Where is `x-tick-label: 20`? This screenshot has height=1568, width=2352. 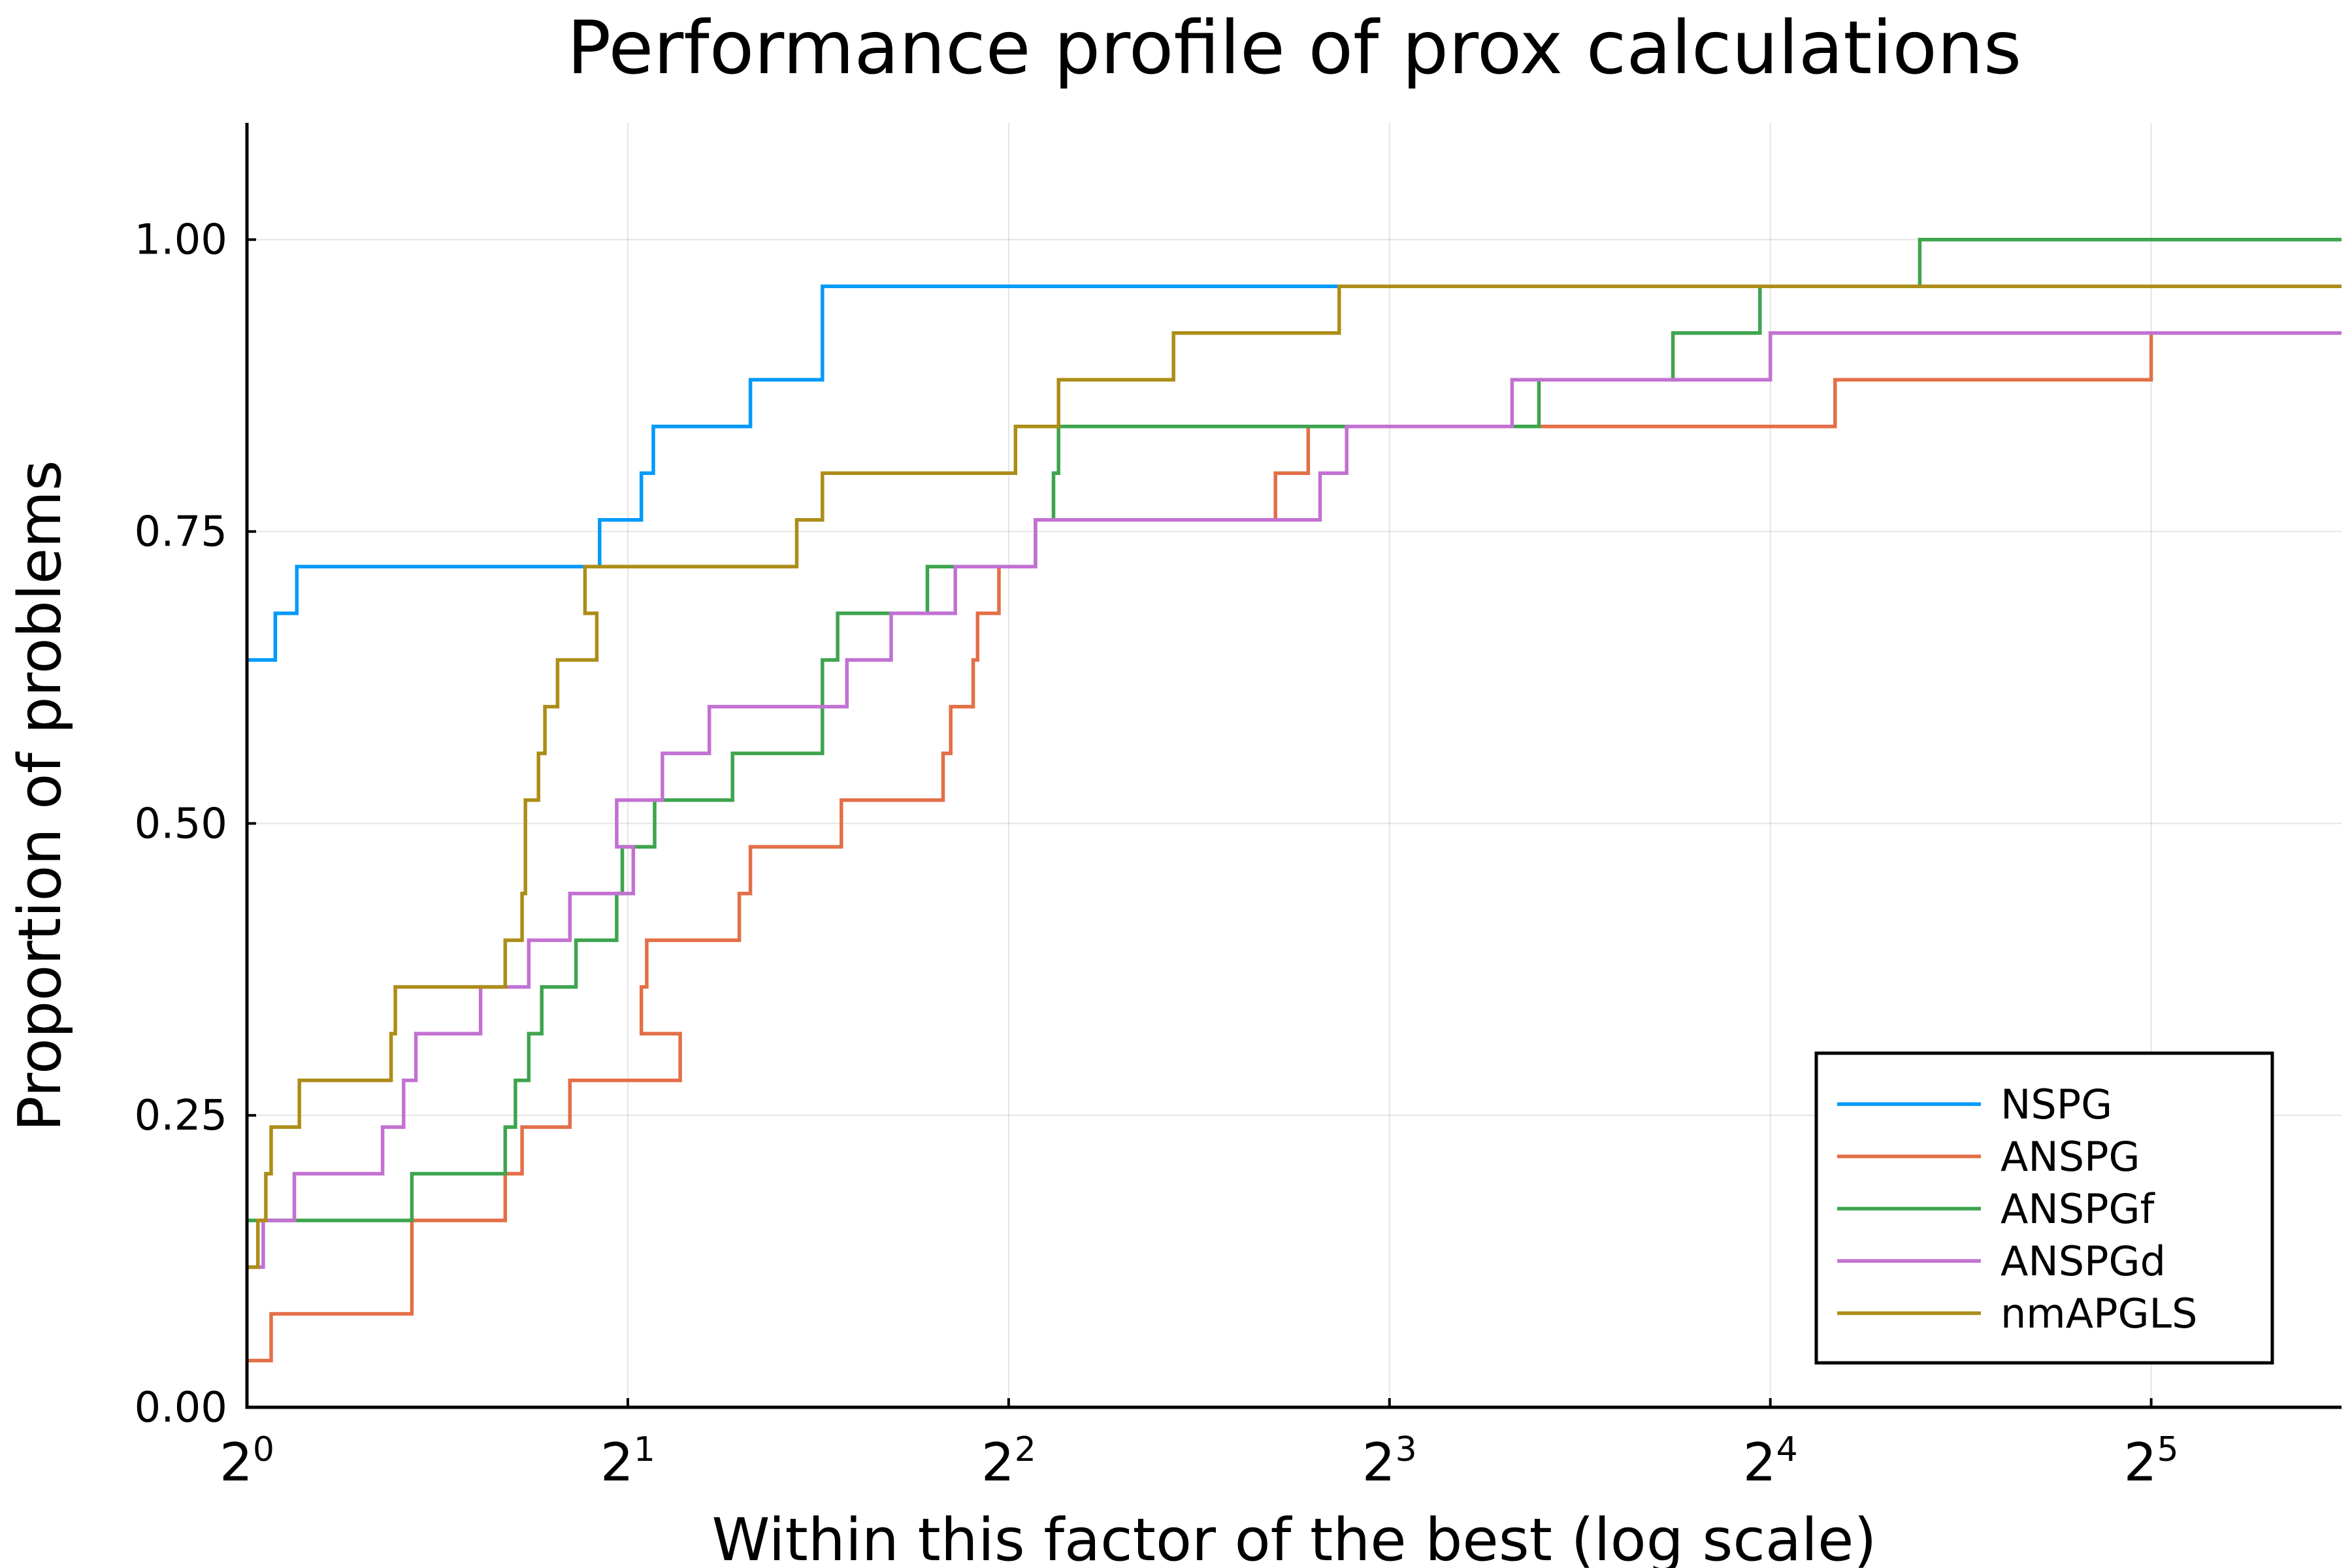
x-tick-label: 20 is located at coordinates (247, 1461).